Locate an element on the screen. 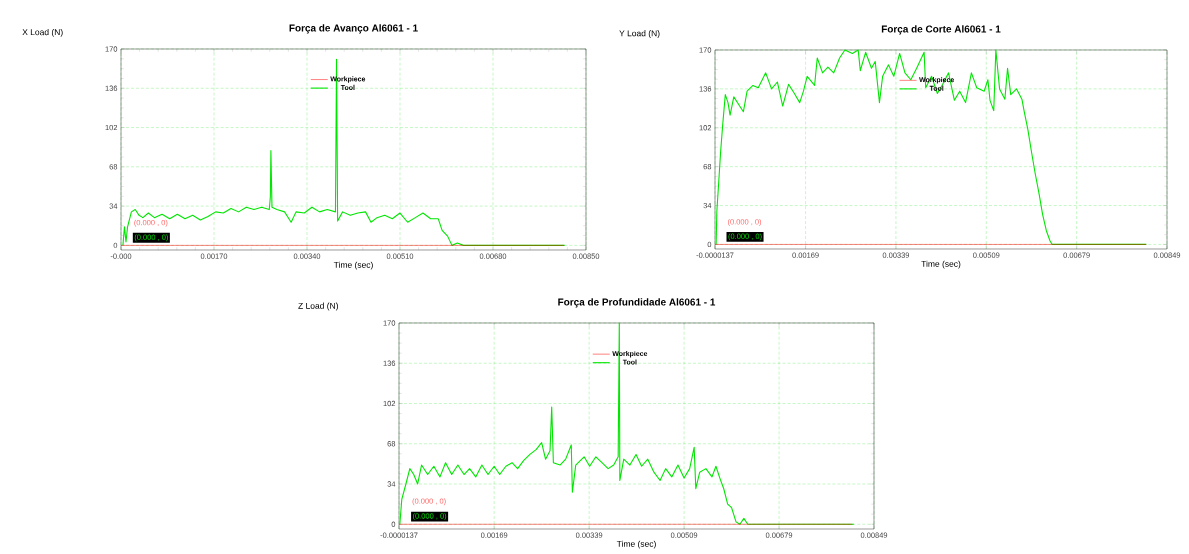 The height and width of the screenshot is (554, 1189). y-axis-title: X Load (N) is located at coordinates (42, 32).